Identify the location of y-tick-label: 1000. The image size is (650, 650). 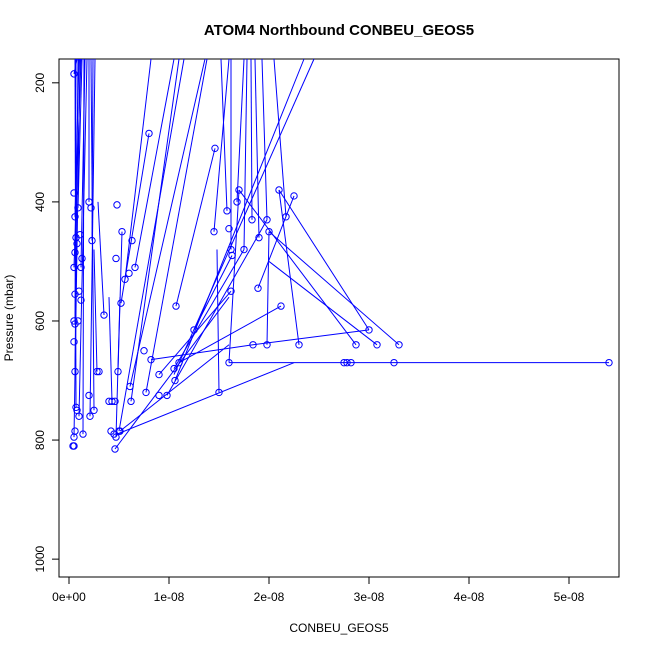
(40, 558).